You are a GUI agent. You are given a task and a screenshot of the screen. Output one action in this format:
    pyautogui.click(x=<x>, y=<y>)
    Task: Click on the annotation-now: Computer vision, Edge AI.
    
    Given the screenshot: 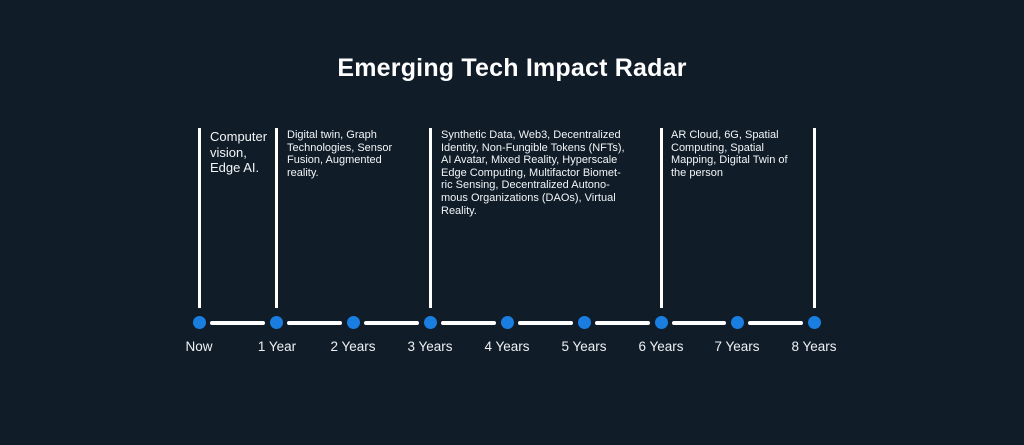 What is the action you would take?
    pyautogui.click(x=239, y=152)
    